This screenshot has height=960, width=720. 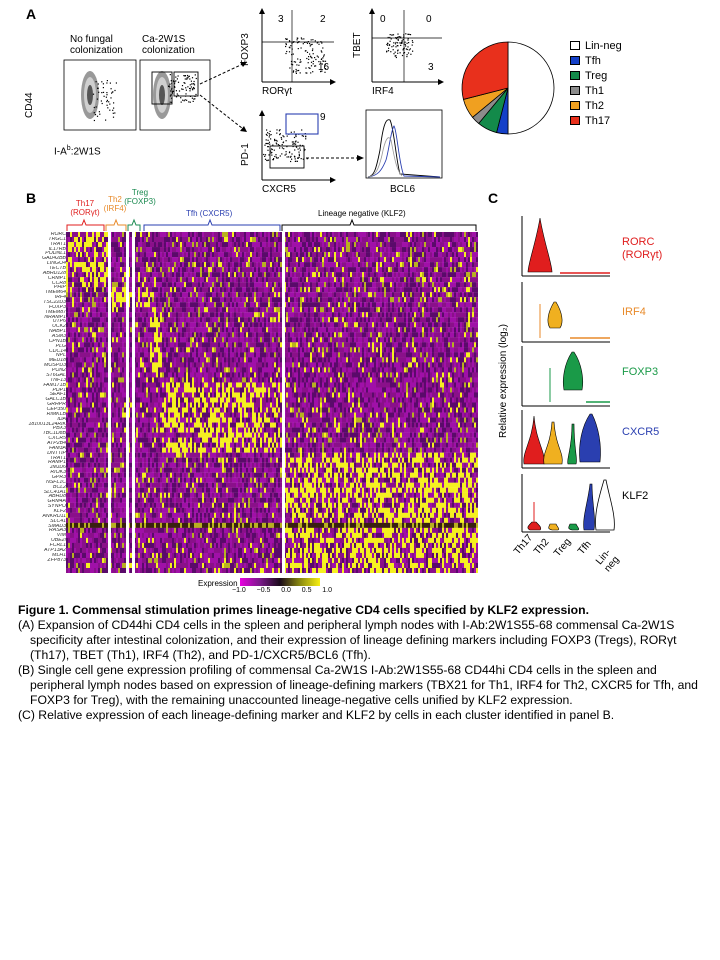 What do you see at coordinates (531, 88) in the screenshot?
I see `pie-slice-lin-neg` at bounding box center [531, 88].